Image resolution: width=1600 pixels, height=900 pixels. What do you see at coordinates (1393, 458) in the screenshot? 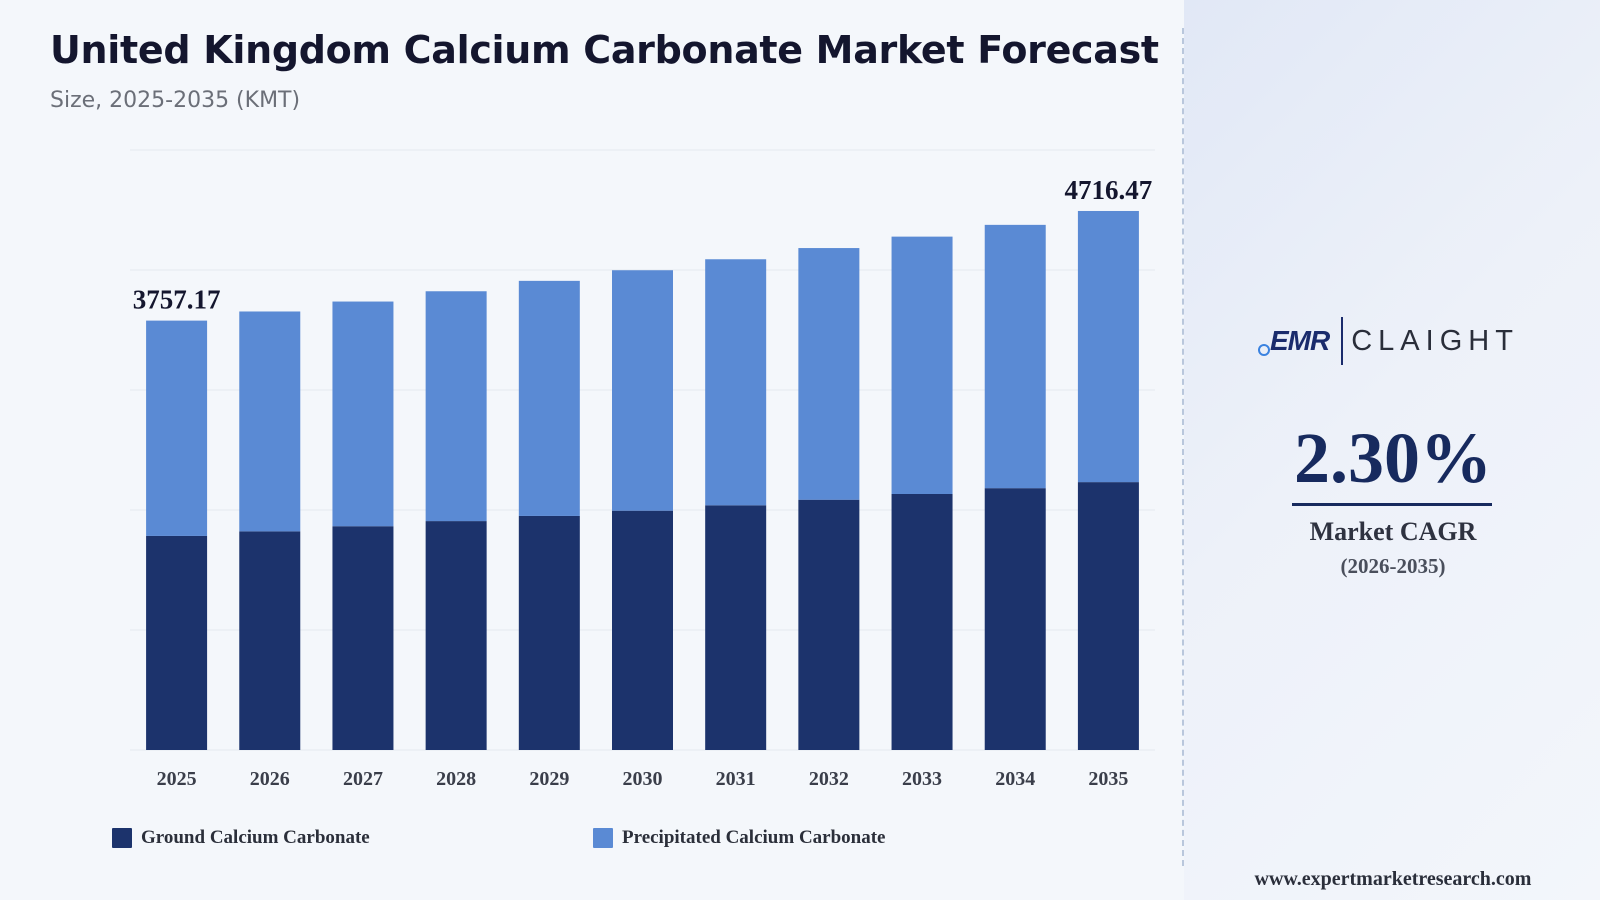
I see `cagr-value: 2.30%` at bounding box center [1393, 458].